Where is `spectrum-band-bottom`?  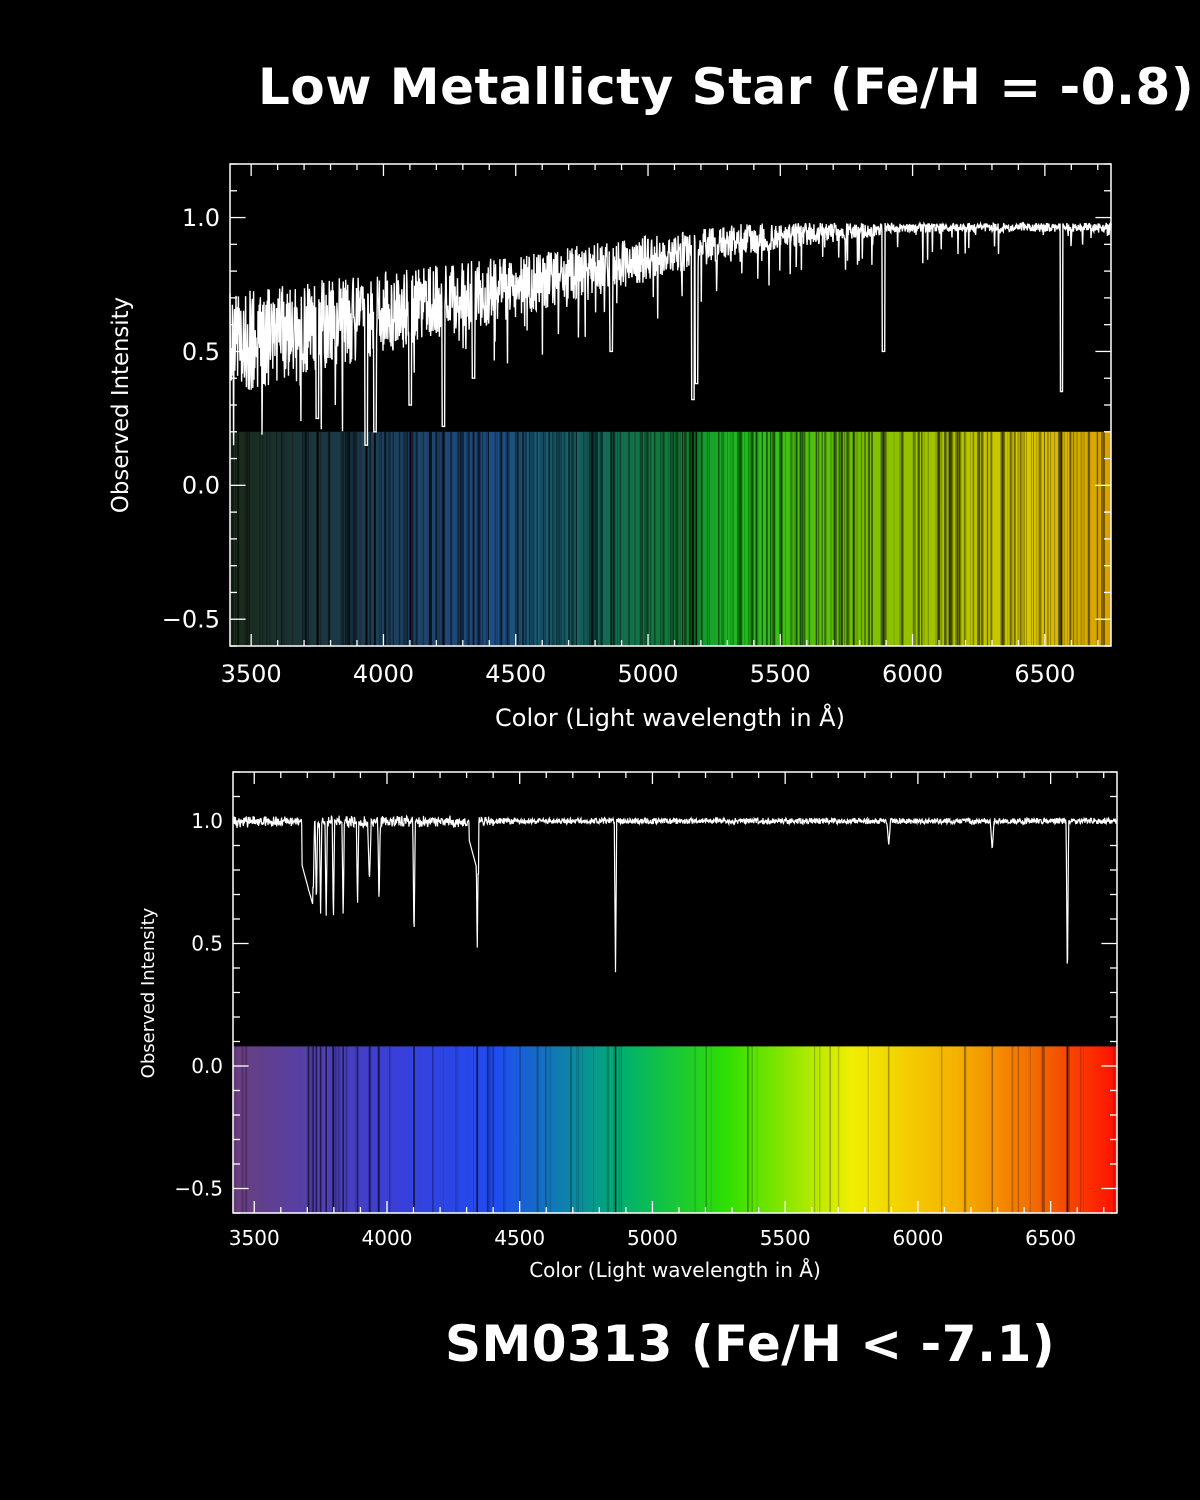
spectrum-band-bottom is located at coordinates (675, 1129).